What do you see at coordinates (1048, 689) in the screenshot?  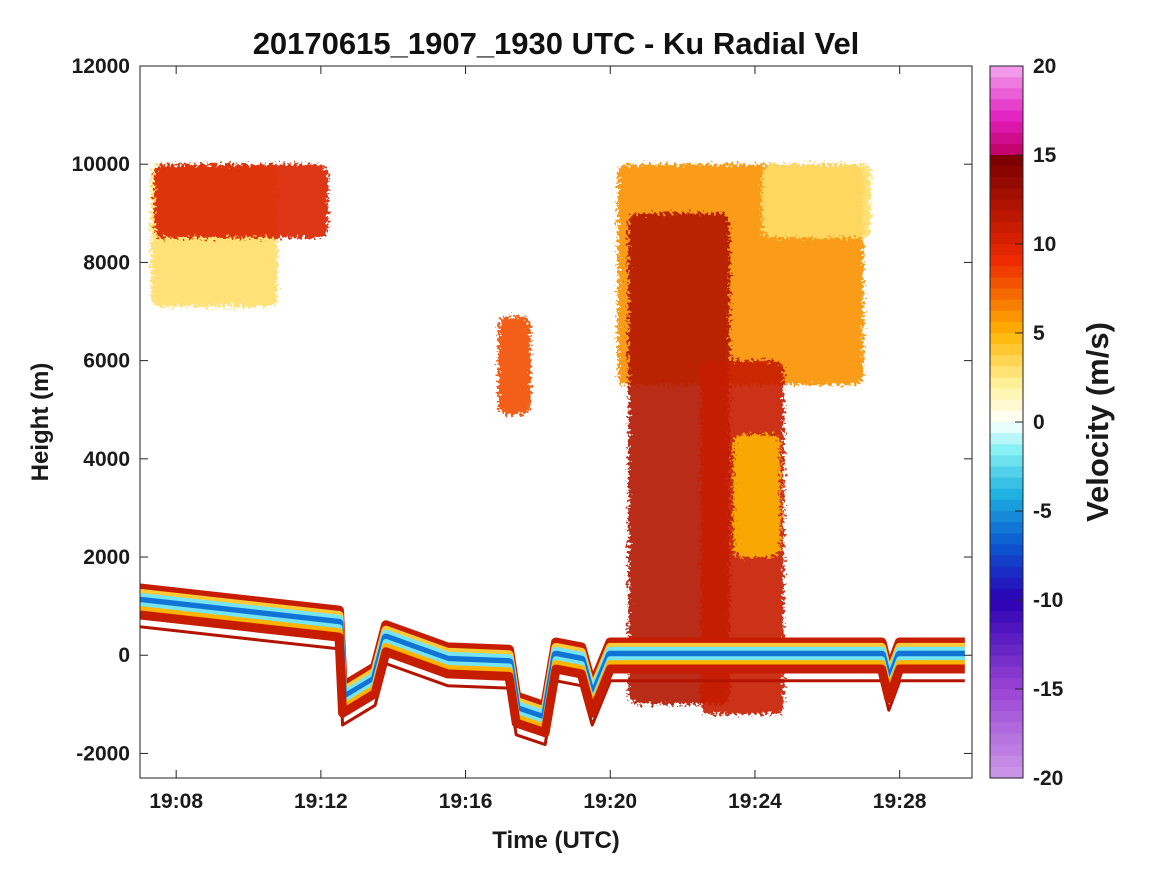 I see `colorbar-tick-label: -15` at bounding box center [1048, 689].